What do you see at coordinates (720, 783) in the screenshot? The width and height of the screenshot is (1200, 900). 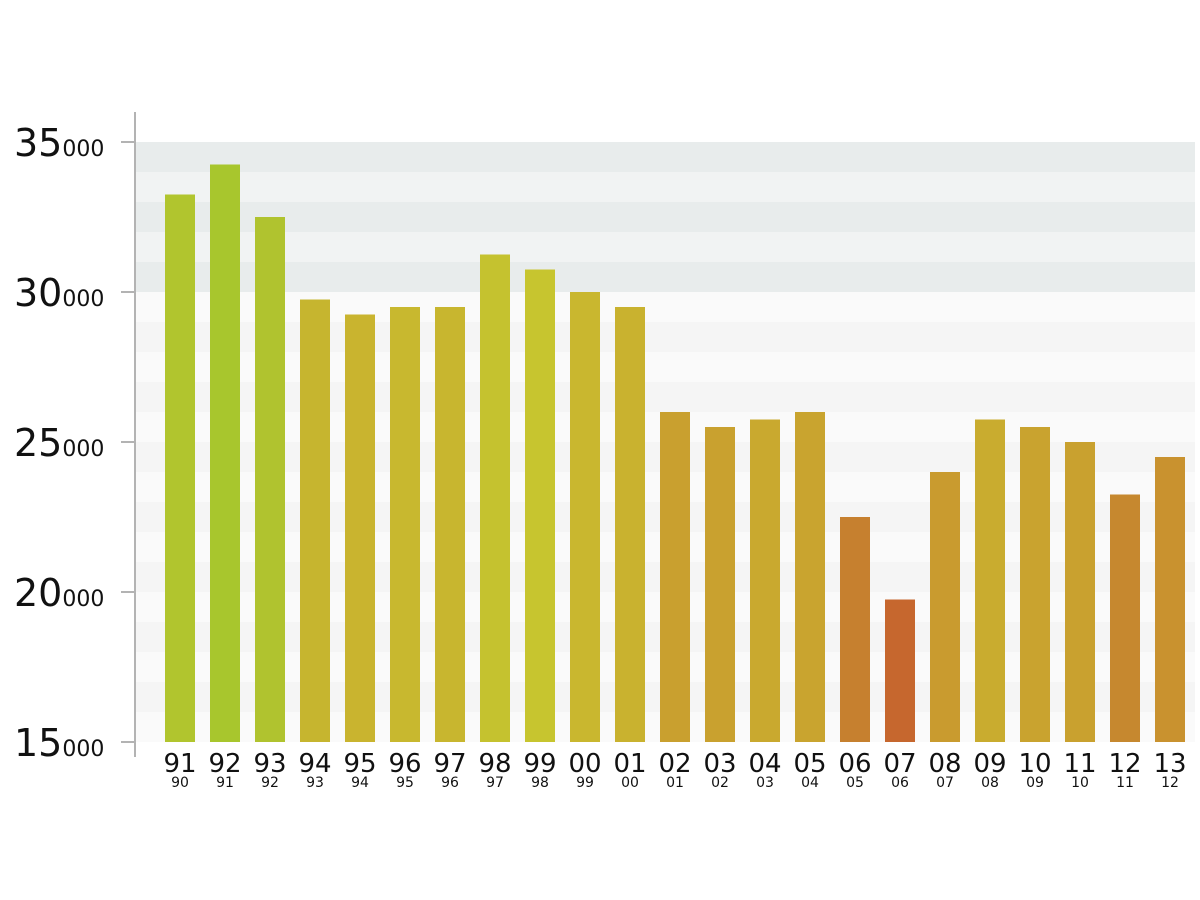 I see `x-tick-sublabel: 02` at bounding box center [720, 783].